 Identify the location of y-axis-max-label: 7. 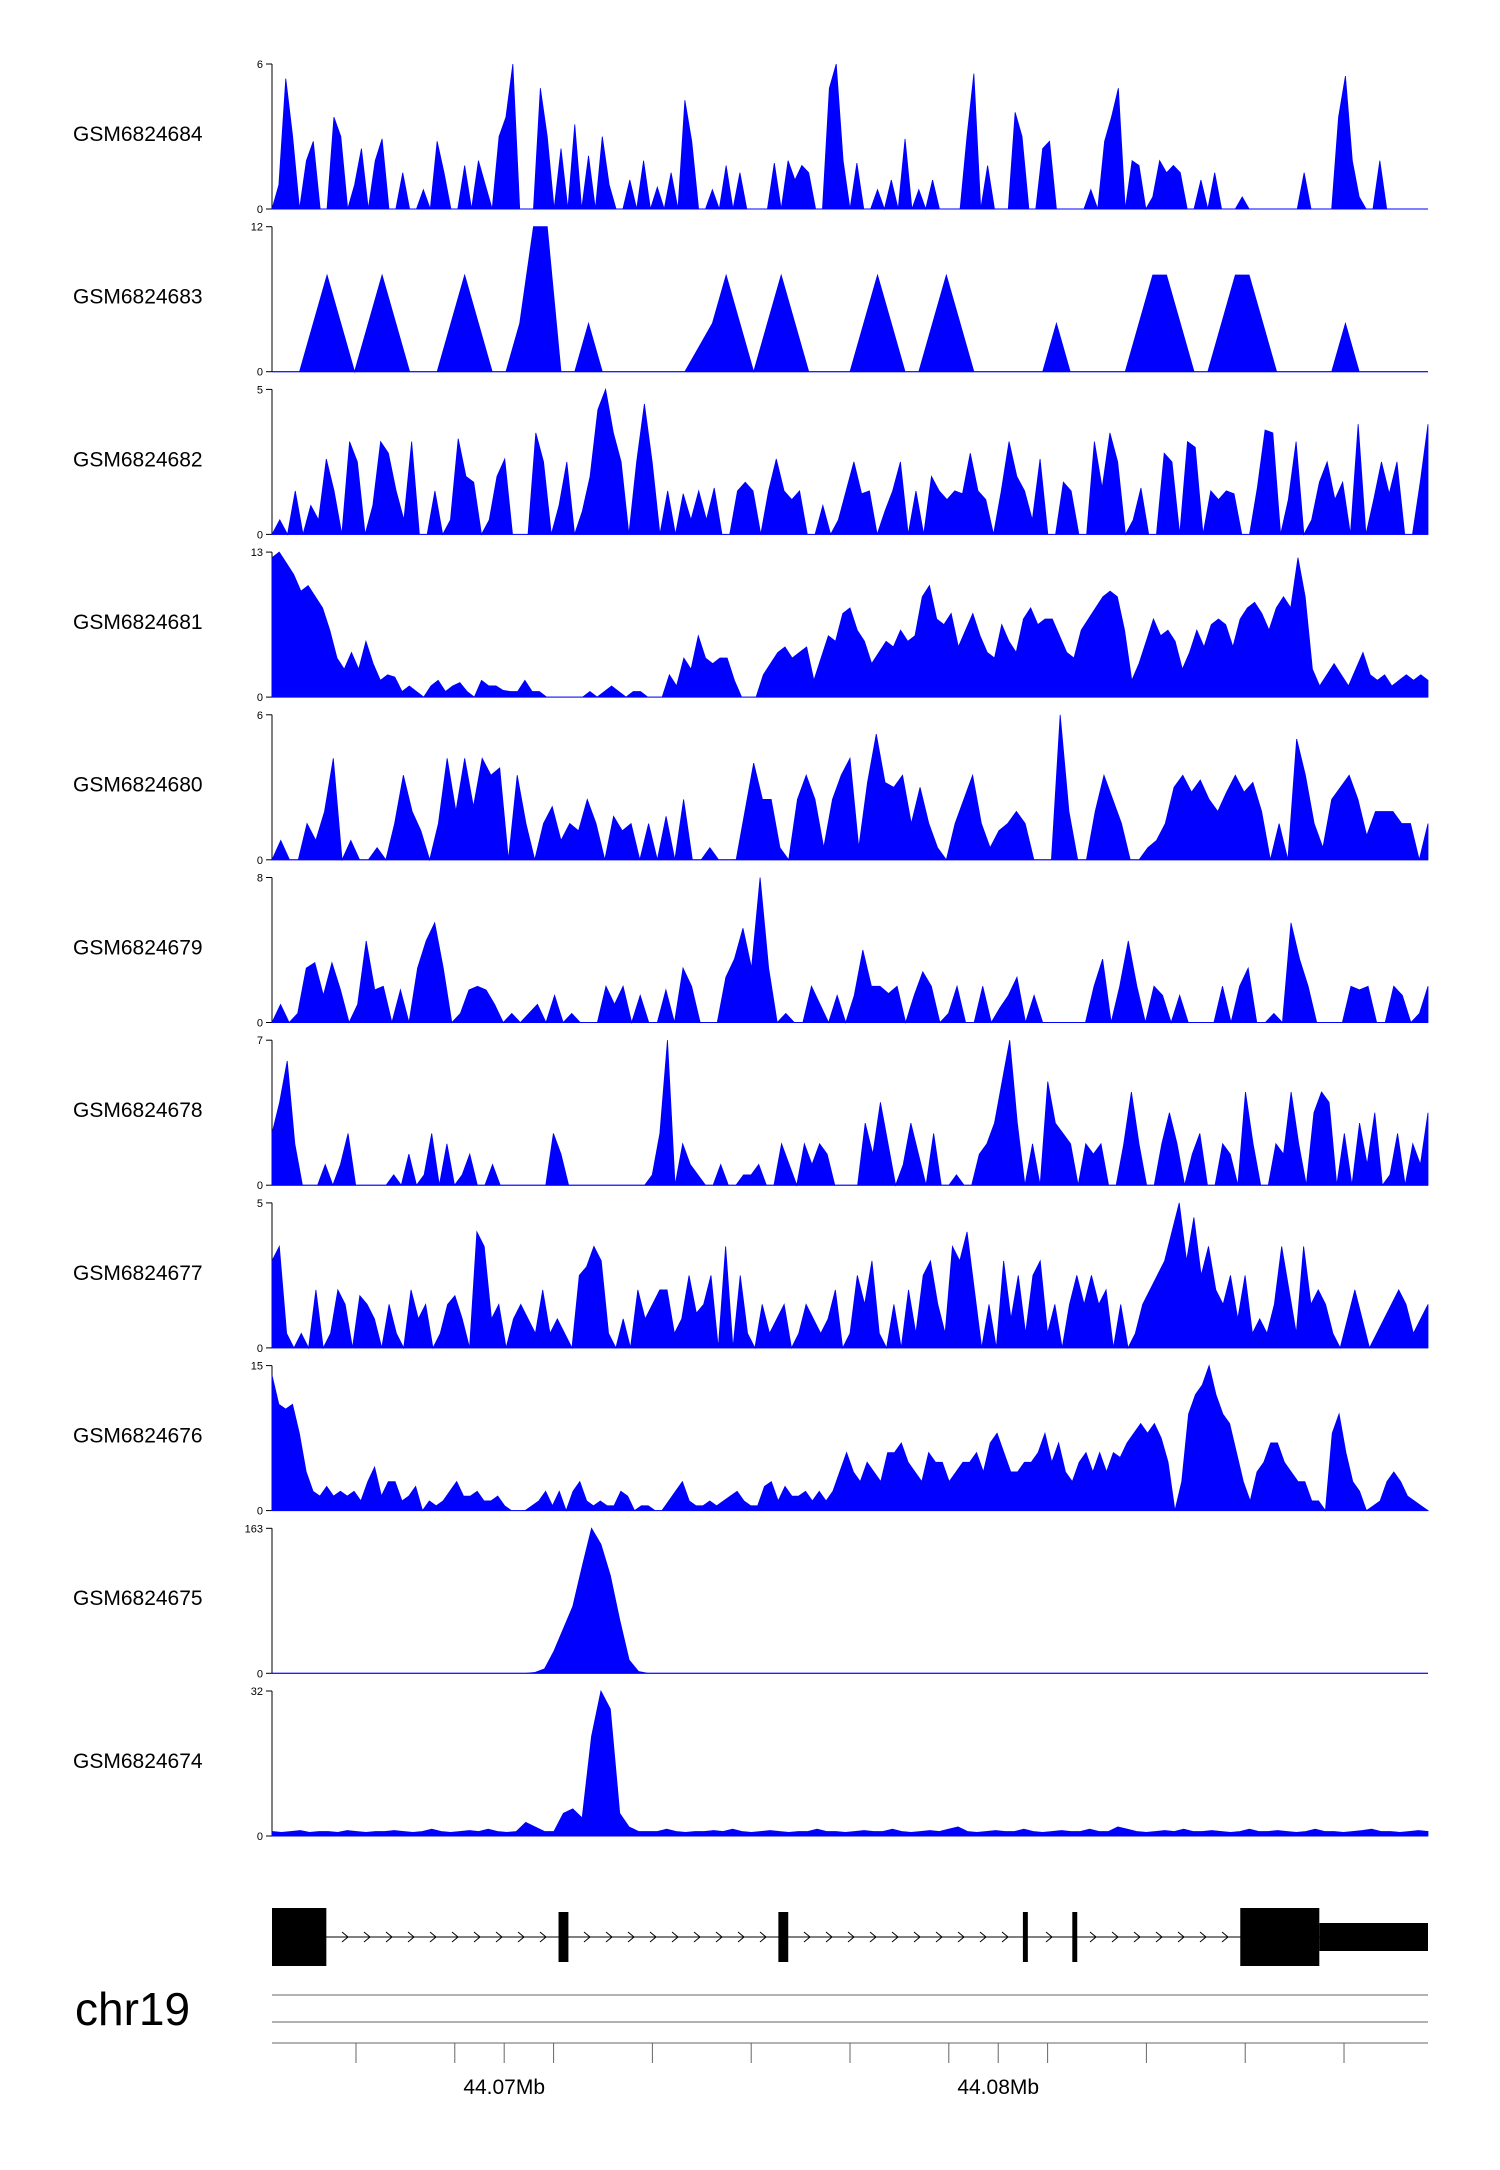
(260, 1041).